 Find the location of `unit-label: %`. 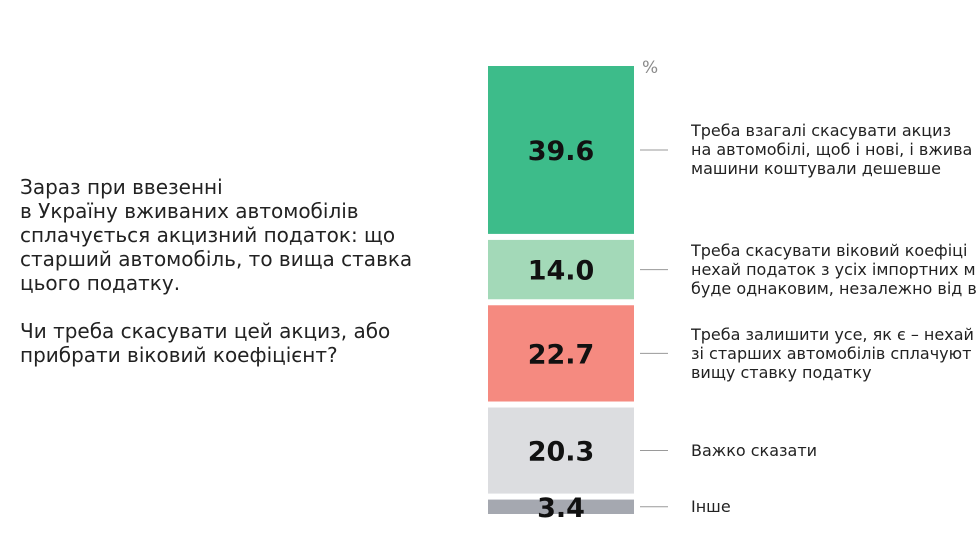

unit-label: % is located at coordinates (650, 68).